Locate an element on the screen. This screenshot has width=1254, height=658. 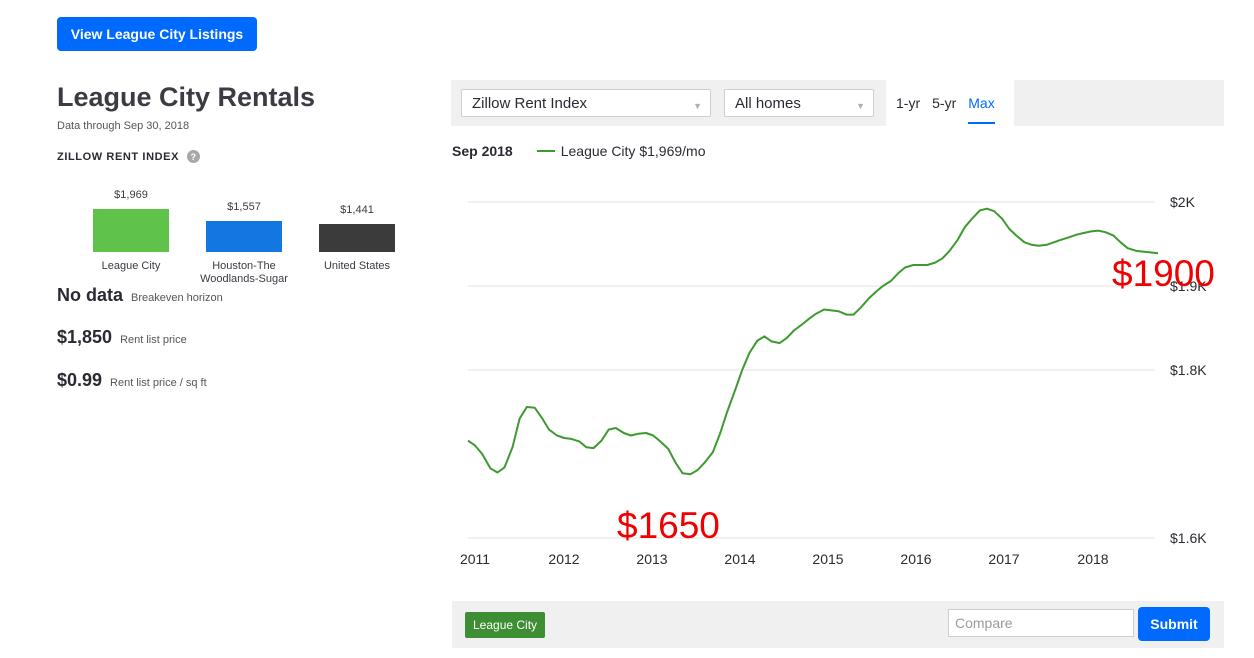
breakeven-value: No data is located at coordinates (90, 295).